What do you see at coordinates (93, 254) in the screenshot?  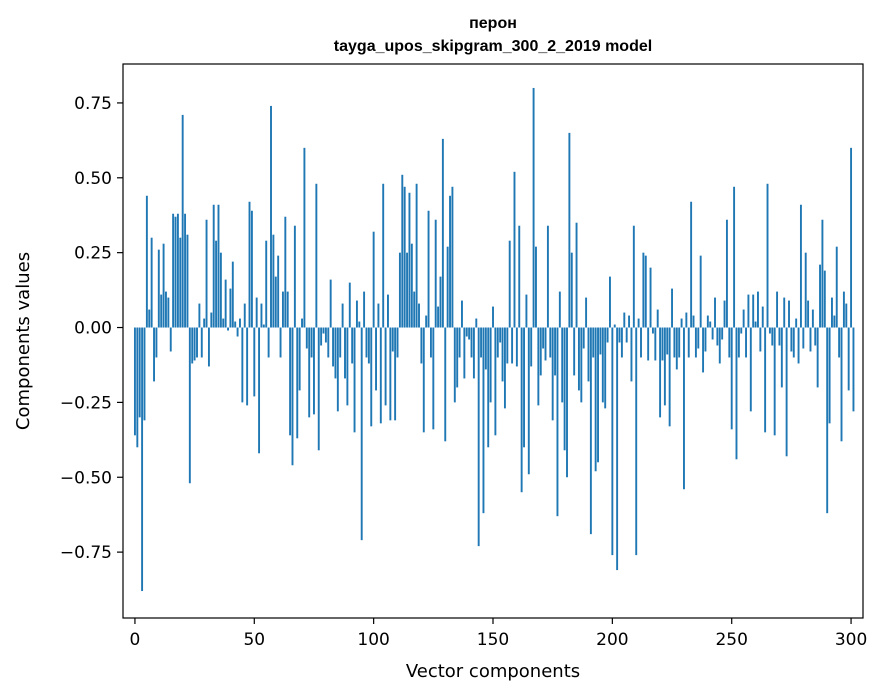 I see `y-tick-label-4: 0.25` at bounding box center [93, 254].